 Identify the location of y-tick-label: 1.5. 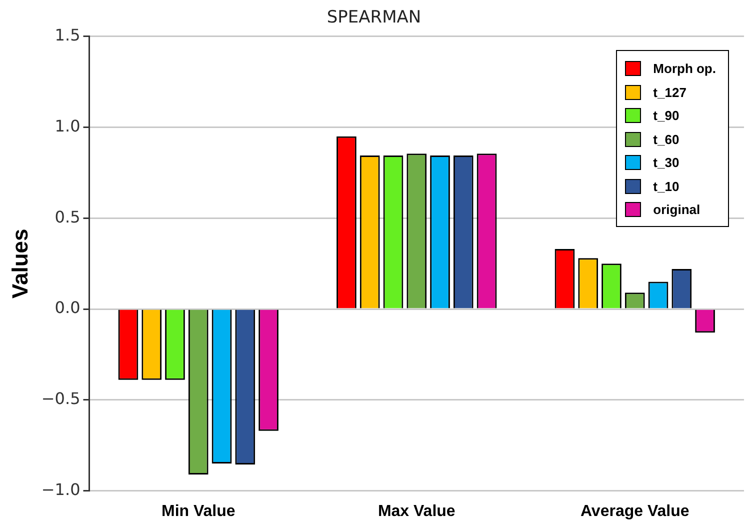
(67, 35).